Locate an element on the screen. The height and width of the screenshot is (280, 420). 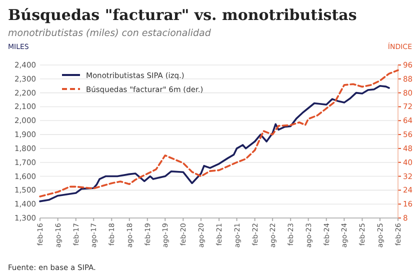
chart-subtitle: monotributistas (miles) con estacionalidad is located at coordinates (110, 33).